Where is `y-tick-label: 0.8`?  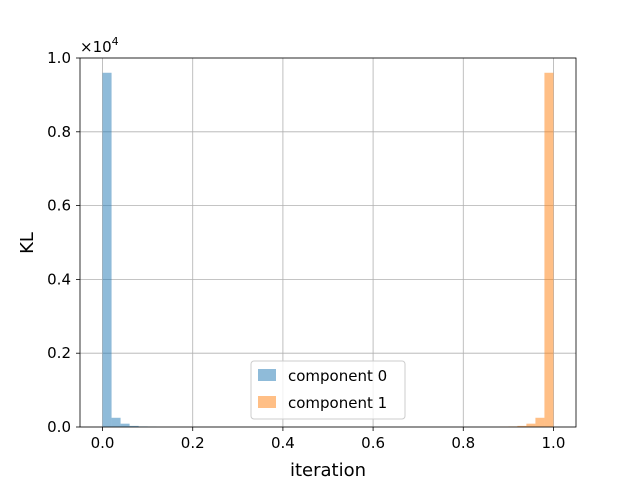
y-tick-label: 0.8 is located at coordinates (59, 132).